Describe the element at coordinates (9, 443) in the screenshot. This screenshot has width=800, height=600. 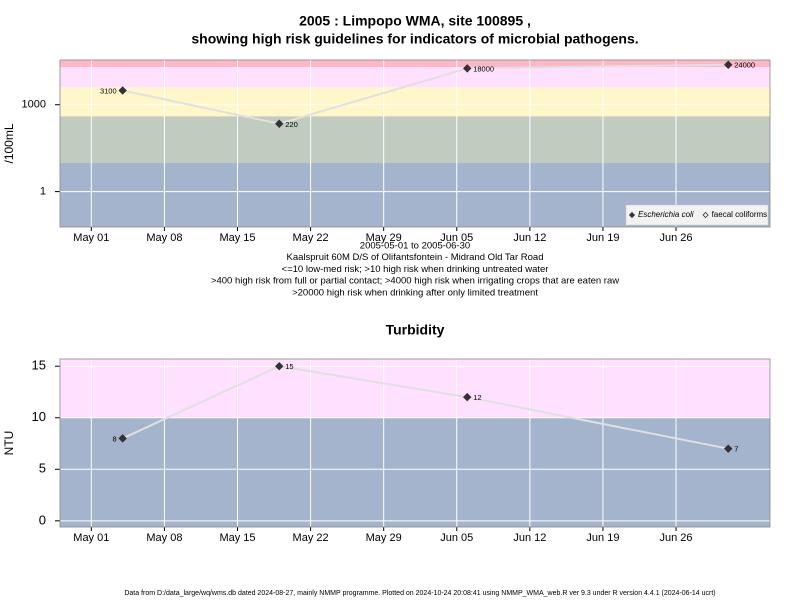
I see `y-axis-label: NTU` at that location.